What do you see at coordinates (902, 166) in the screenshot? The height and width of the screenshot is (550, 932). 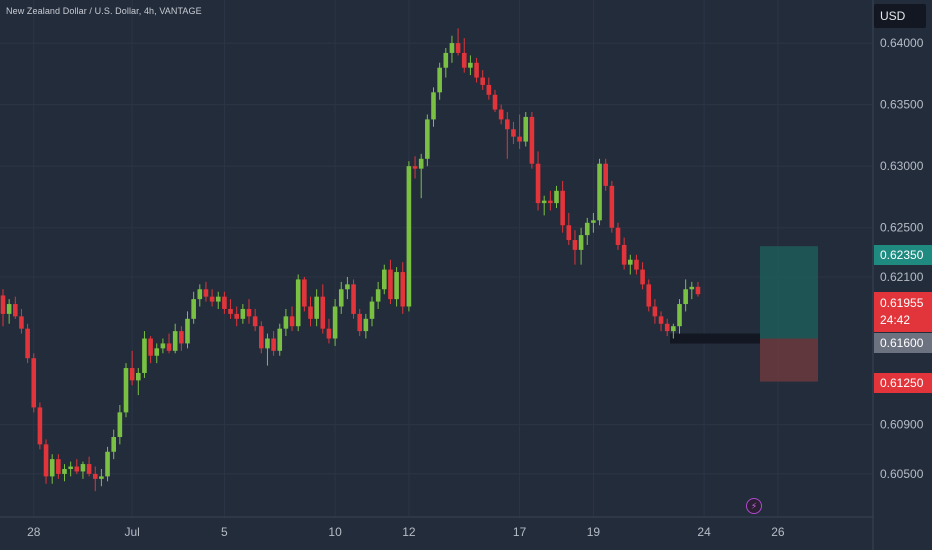 I see `price-tick-label: 0.63000` at bounding box center [902, 166].